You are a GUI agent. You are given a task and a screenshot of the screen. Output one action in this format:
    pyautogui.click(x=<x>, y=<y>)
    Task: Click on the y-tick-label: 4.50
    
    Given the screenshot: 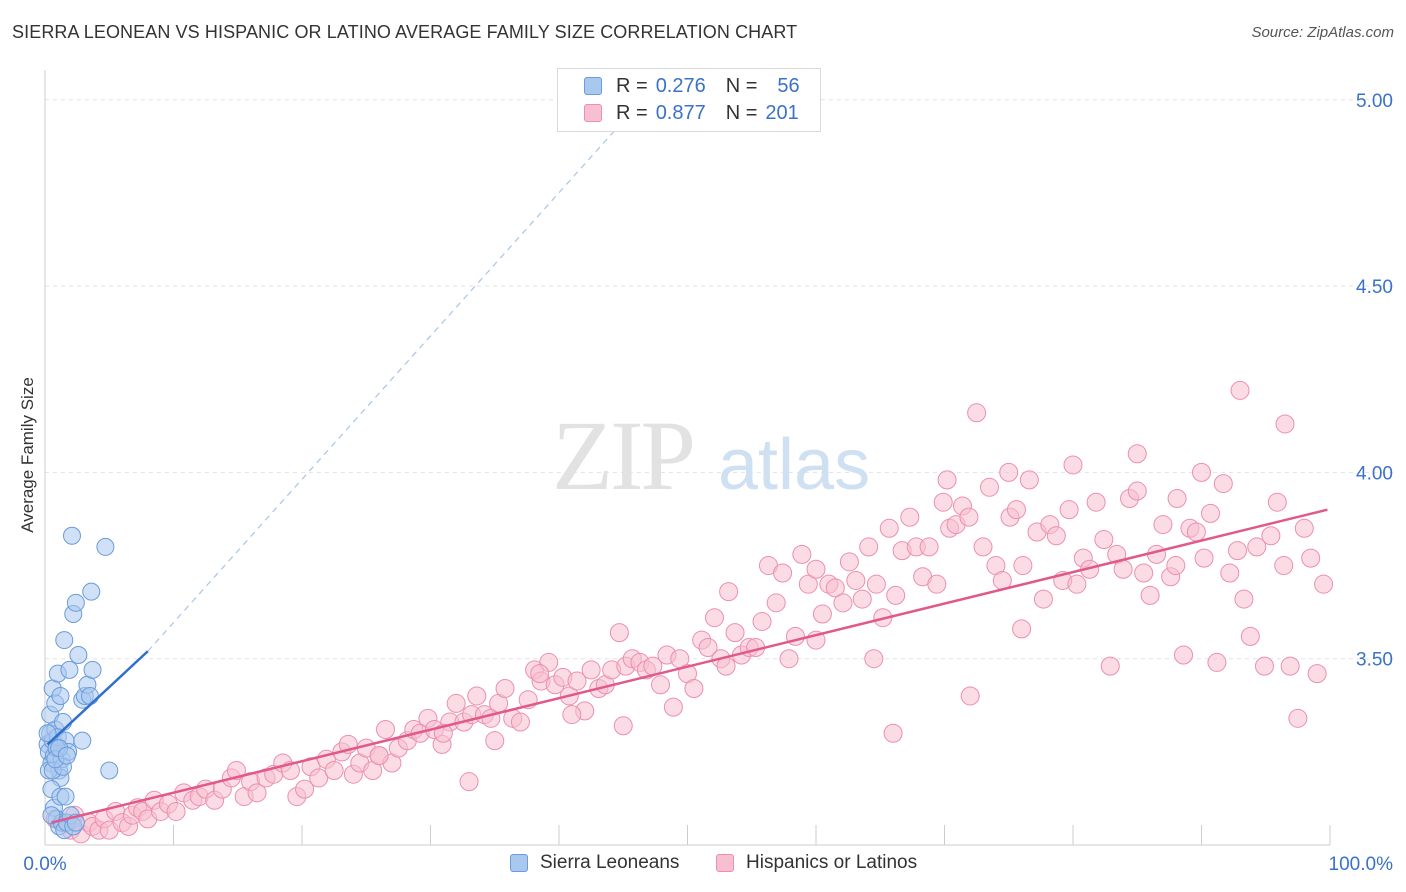 What is the action you would take?
    pyautogui.click(x=1374, y=287)
    